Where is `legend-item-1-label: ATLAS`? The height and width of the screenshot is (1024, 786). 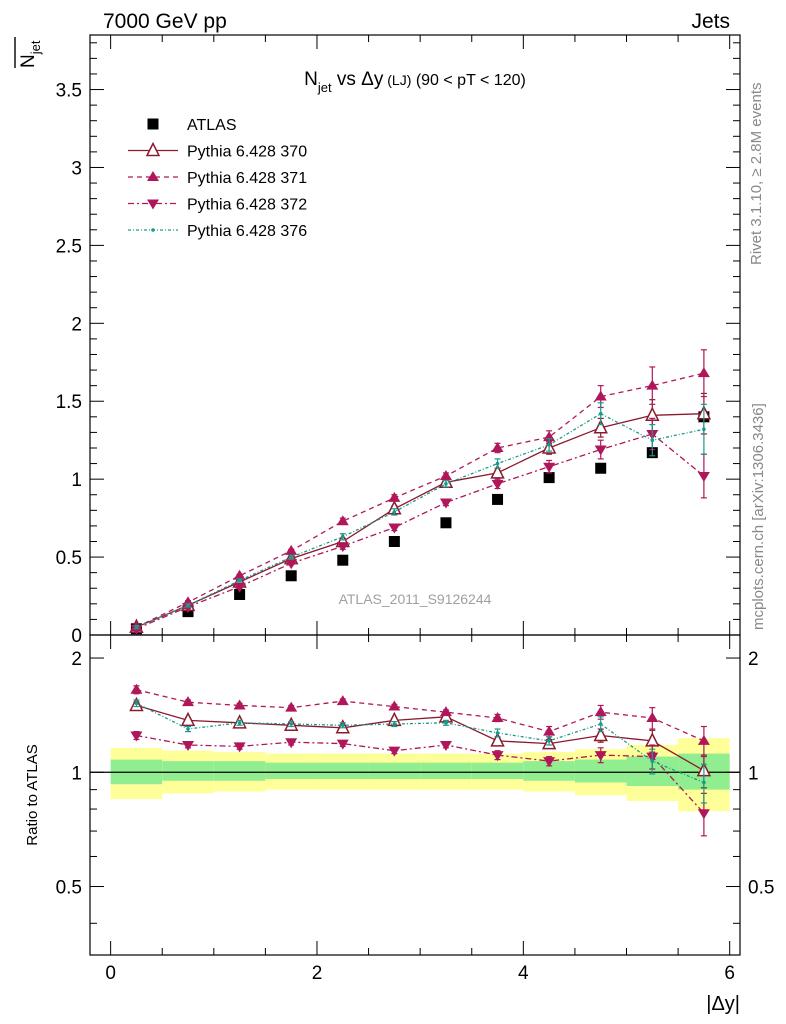
legend-item-1-label: ATLAS is located at coordinates (212, 125).